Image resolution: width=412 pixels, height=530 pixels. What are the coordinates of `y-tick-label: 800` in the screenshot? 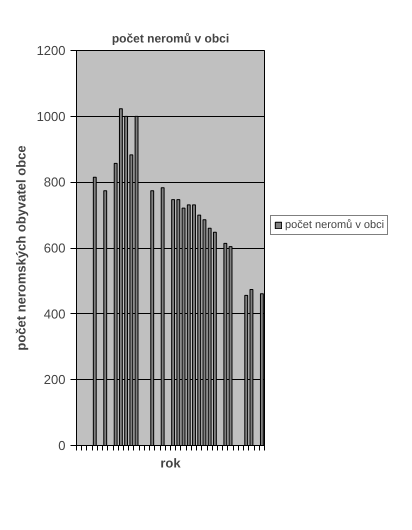 It's located at (55, 182).